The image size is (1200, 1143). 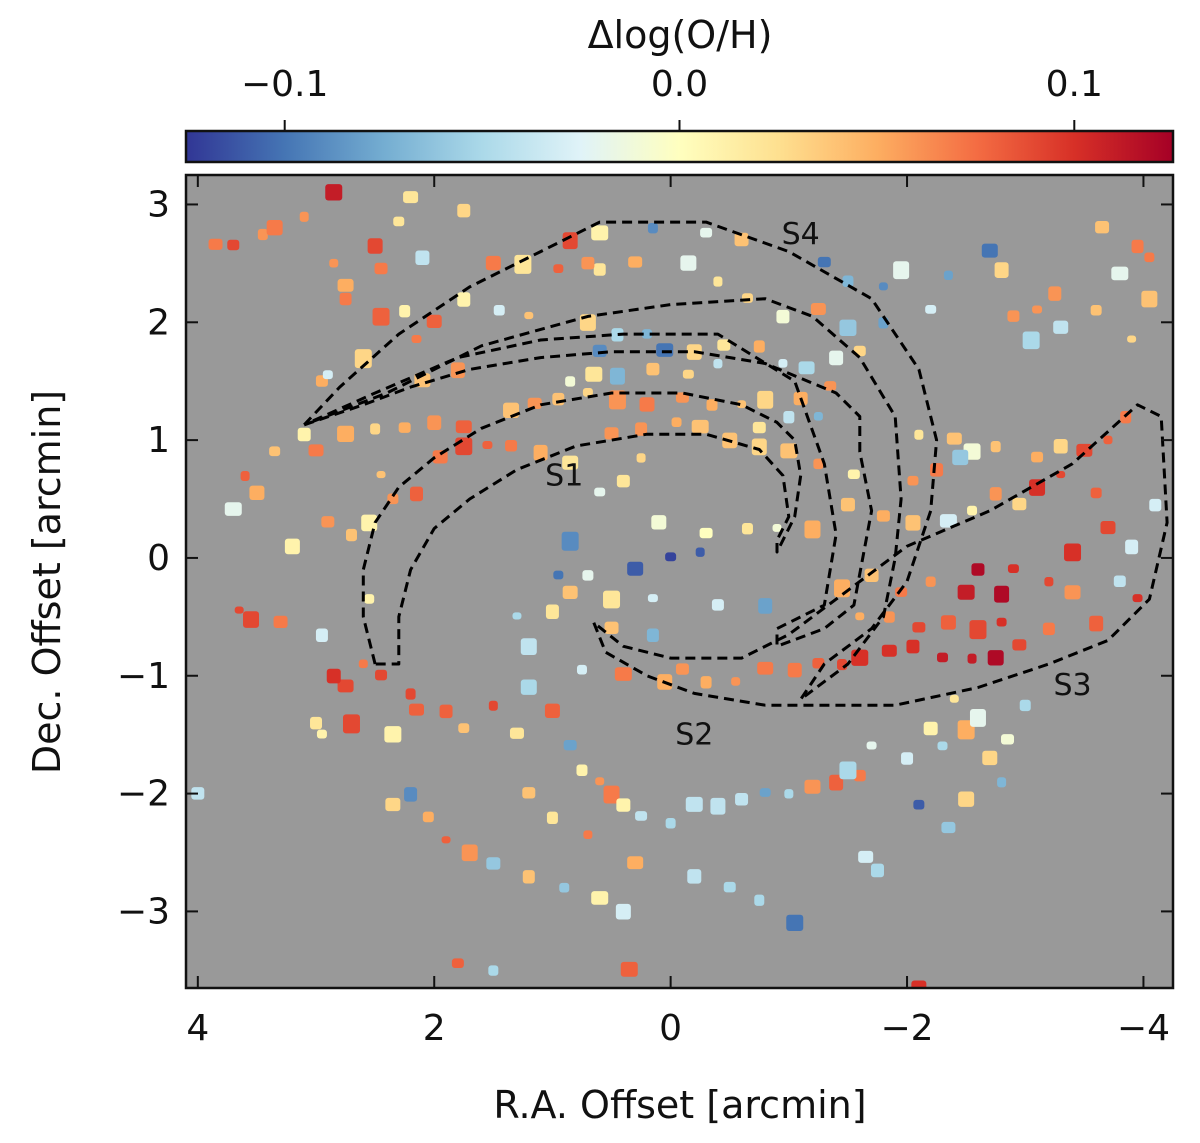 What do you see at coordinates (680, 35) in the screenshot?
I see `colorbar-label: Δlog(O/H)` at bounding box center [680, 35].